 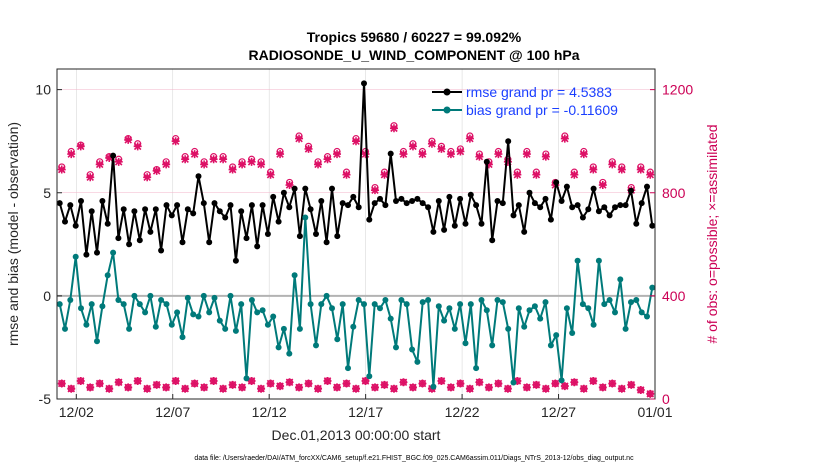 What do you see at coordinates (671, 244) in the screenshot?
I see `y-axis-right: 0 400 800 1200` at bounding box center [671, 244].